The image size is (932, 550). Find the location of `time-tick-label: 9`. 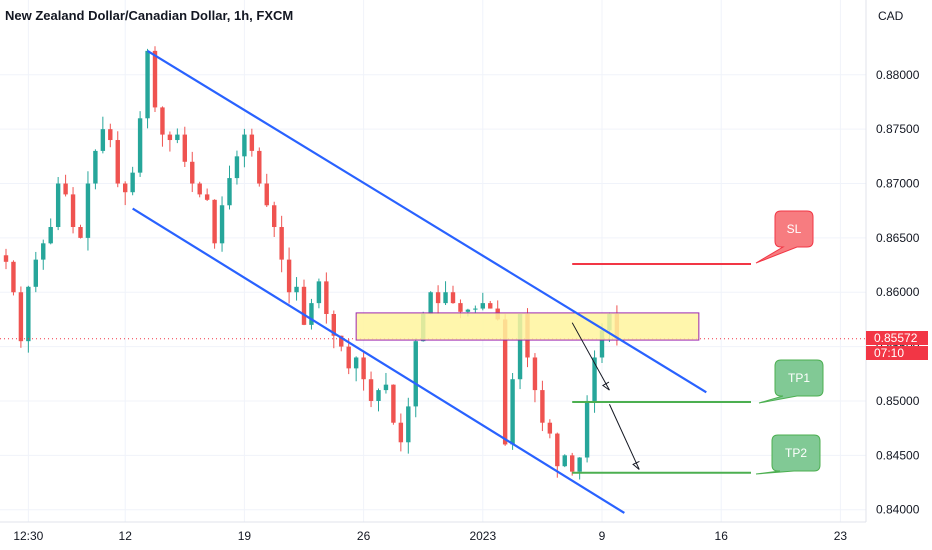

time-tick-label: 9 is located at coordinates (602, 536).